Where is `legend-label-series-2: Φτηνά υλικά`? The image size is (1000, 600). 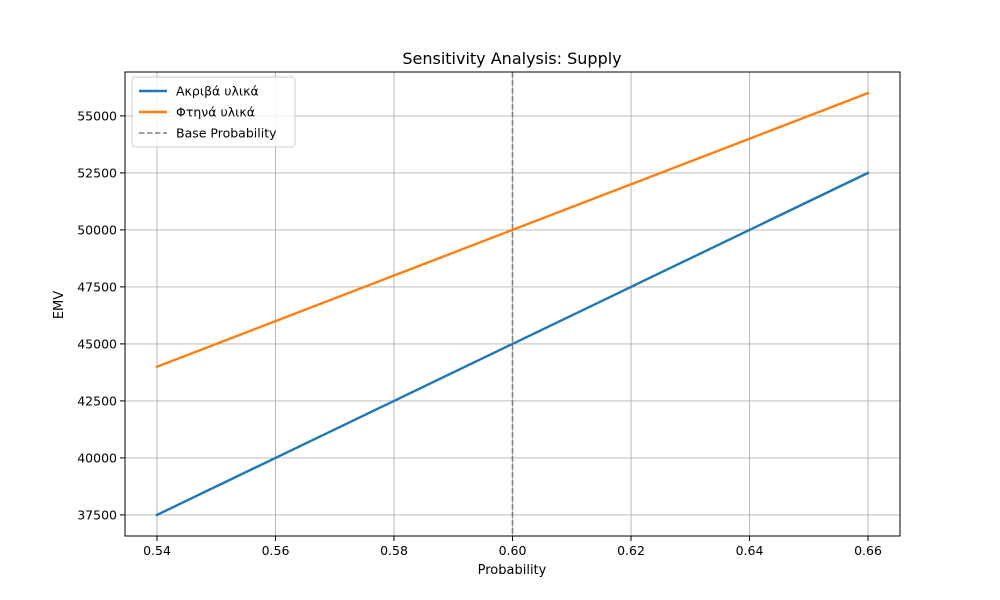
legend-label-series-2: Φτηνά υλικά is located at coordinates (215, 112).